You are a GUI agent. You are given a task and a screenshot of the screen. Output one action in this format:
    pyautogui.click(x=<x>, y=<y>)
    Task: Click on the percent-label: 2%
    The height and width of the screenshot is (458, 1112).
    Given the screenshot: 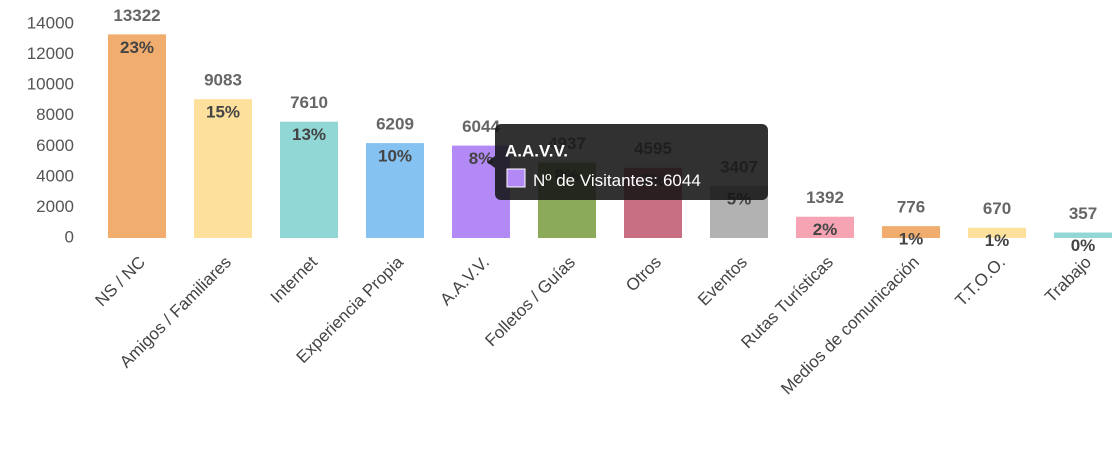 What is the action you would take?
    pyautogui.click(x=825, y=229)
    